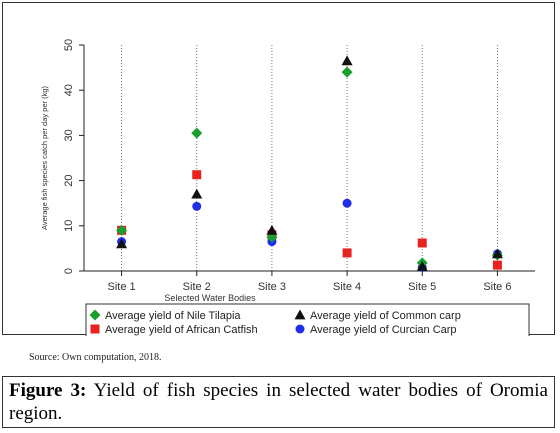 Image resolution: width=560 pixels, height=433 pixels. I want to click on legend-label: Average yield of African Catfish, so click(181, 330).